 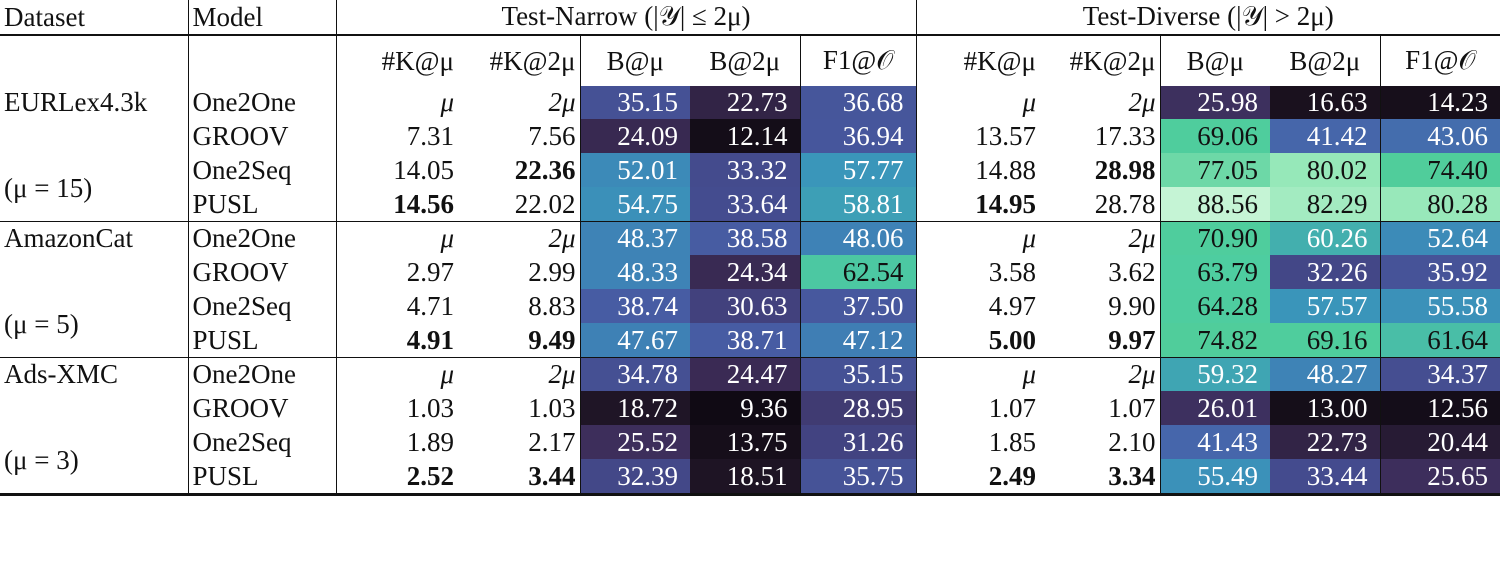 I want to click on heat-cell: 70.90, so click(x=1215, y=238).